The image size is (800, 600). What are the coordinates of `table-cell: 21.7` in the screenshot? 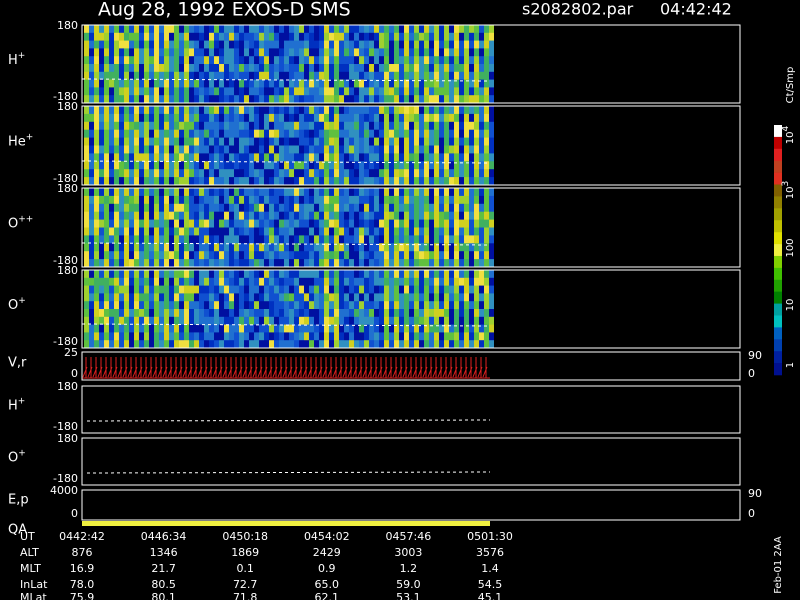 It's located at (163, 568).